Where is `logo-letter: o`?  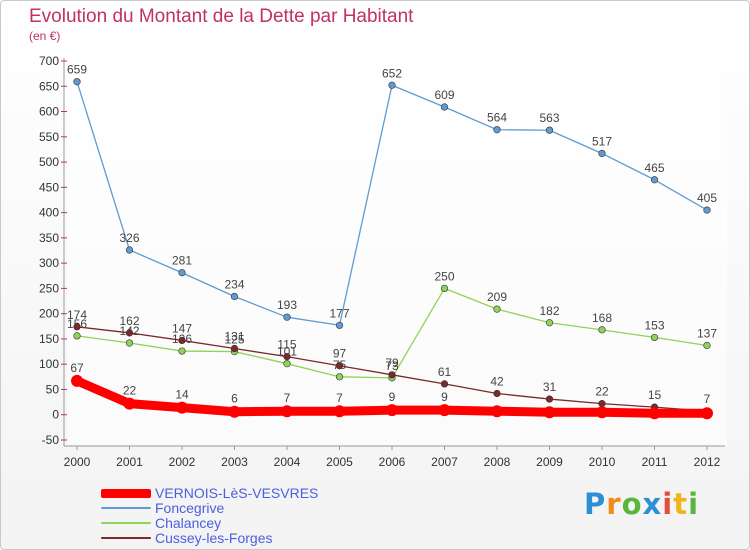 logo-letter: o is located at coordinates (632, 504).